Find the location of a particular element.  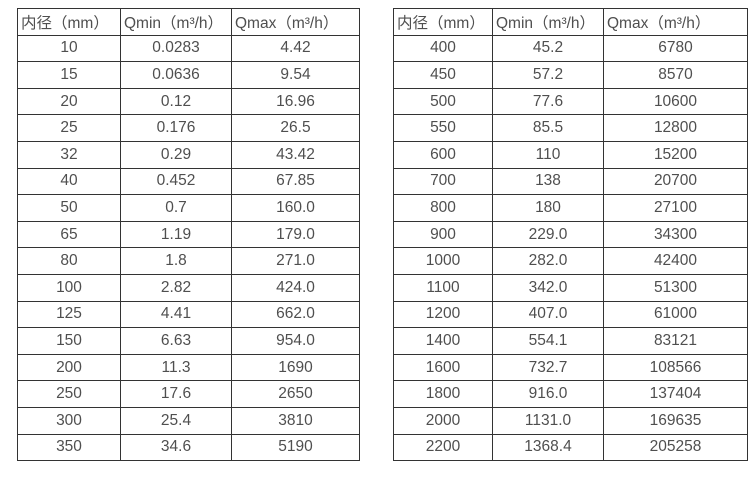

table-cell: 0.0636 is located at coordinates (176, 75).